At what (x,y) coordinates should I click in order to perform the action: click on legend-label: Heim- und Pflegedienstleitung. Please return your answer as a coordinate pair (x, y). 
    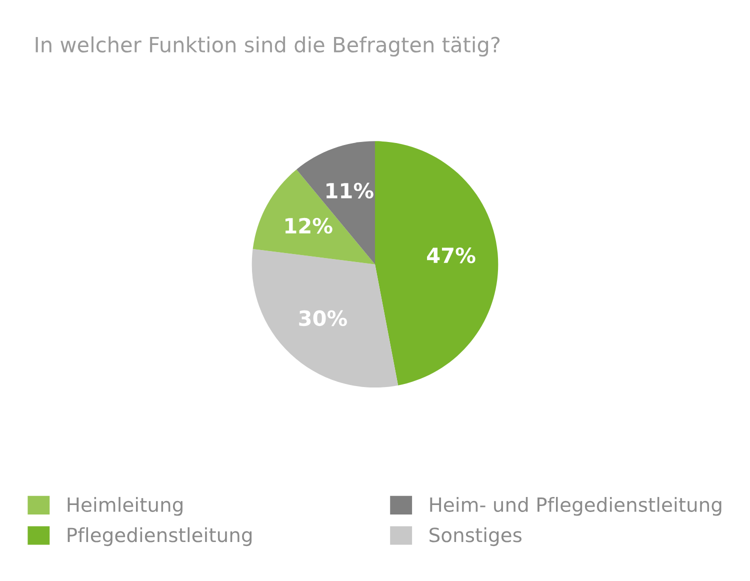
    Looking at the image, I should click on (576, 506).